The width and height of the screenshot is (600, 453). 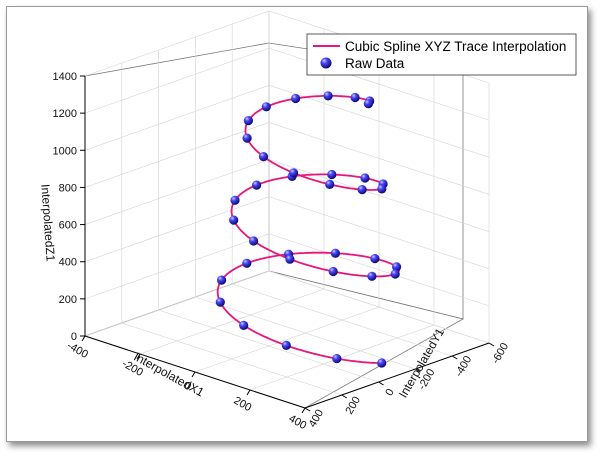 I want to click on z-tick-label: 200, so click(x=68, y=300).